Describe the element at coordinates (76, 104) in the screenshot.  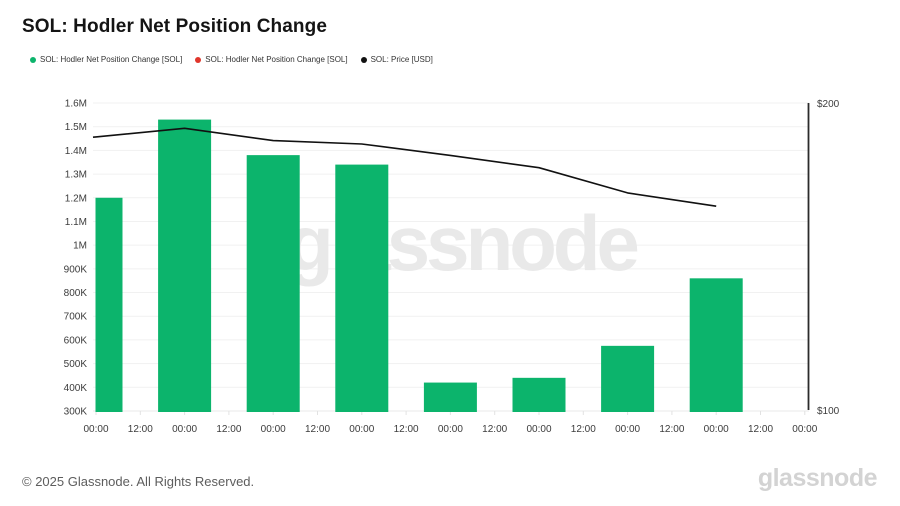
I see `y-axis-left-tick-label: 1.6M` at that location.